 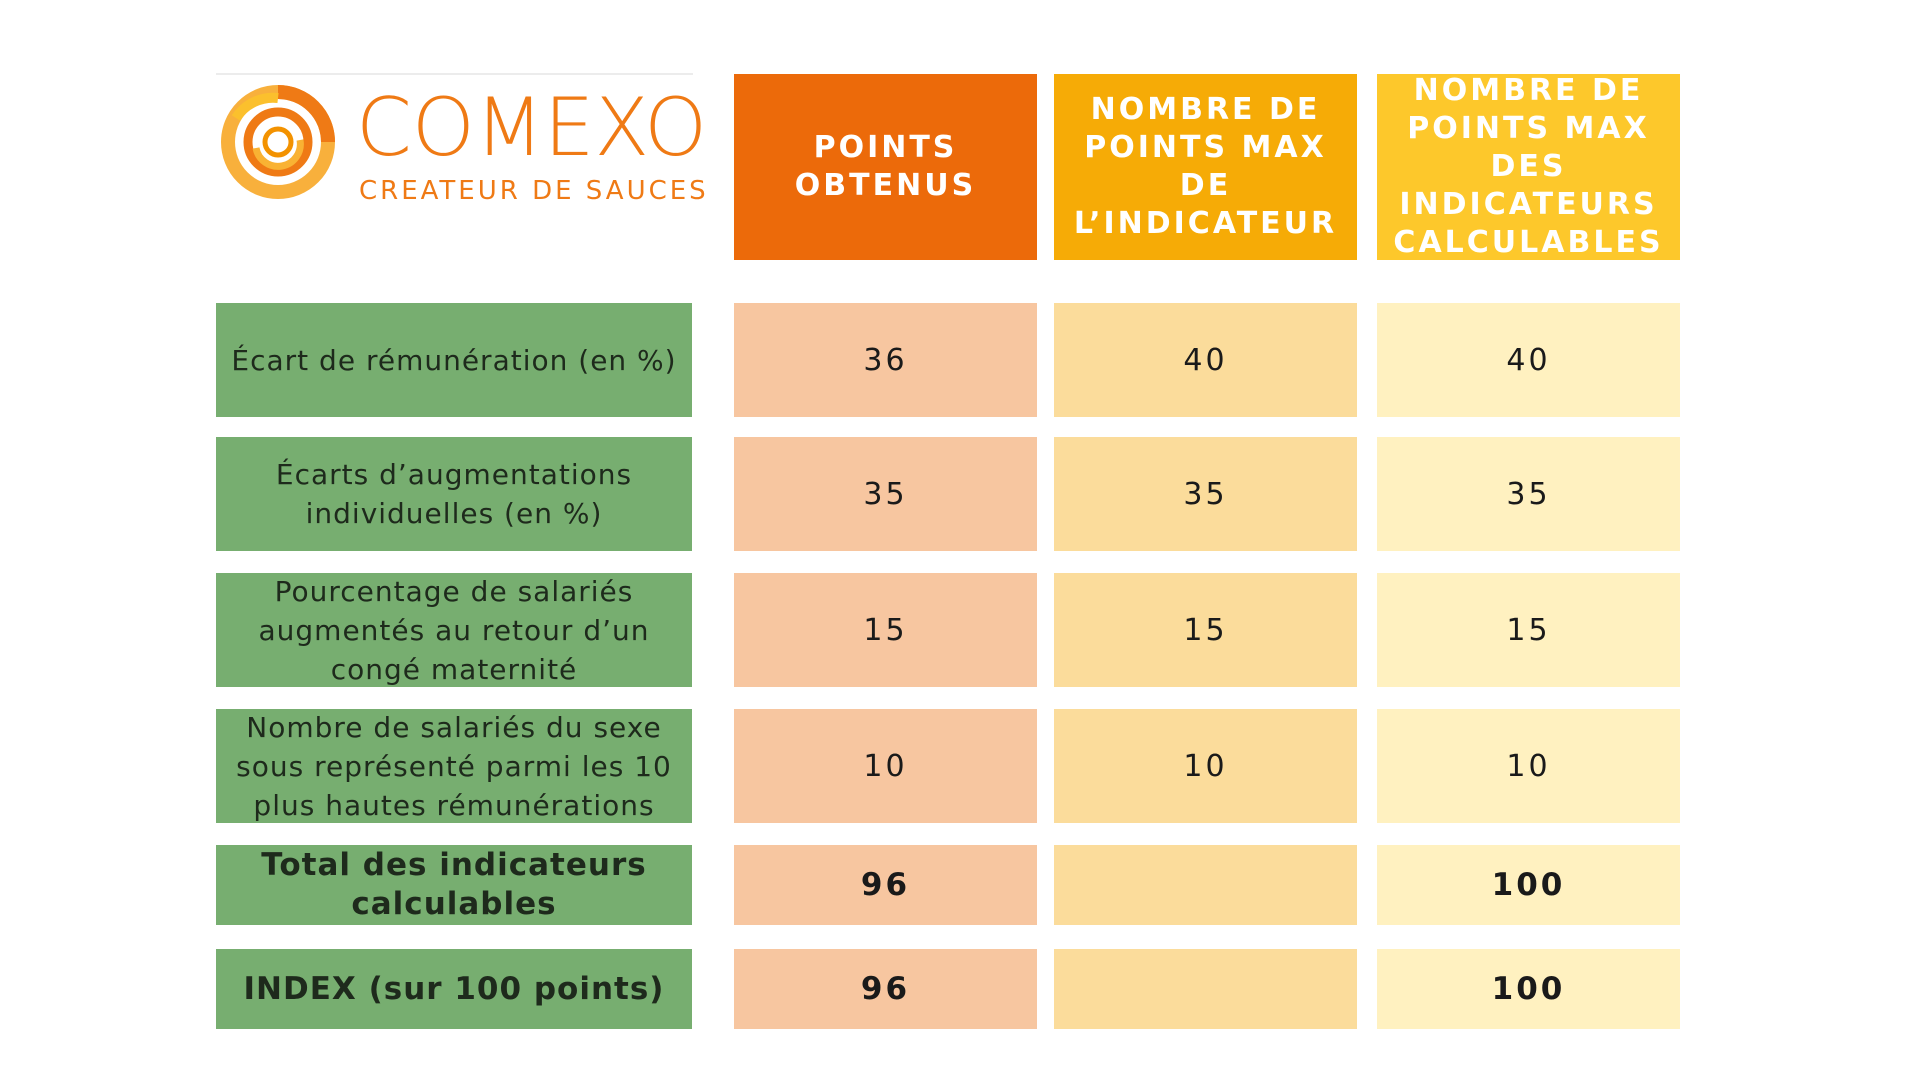 What do you see at coordinates (1528, 360) in the screenshot?
I see `cell-max-calculable: 40` at bounding box center [1528, 360].